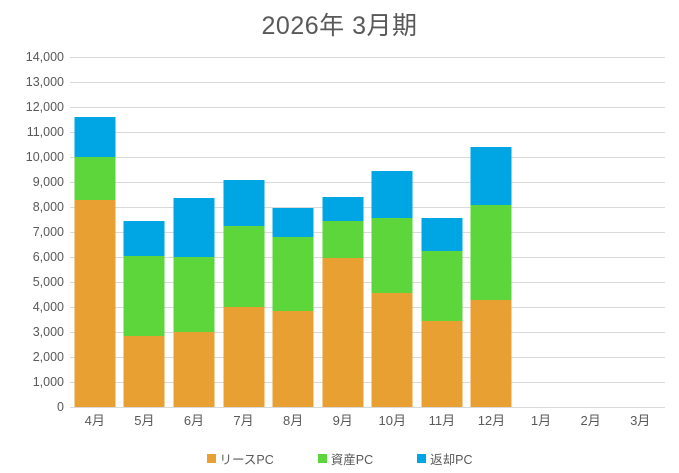 This screenshot has height=473, width=679. I want to click on legend-label: 返却PC, so click(451, 460).